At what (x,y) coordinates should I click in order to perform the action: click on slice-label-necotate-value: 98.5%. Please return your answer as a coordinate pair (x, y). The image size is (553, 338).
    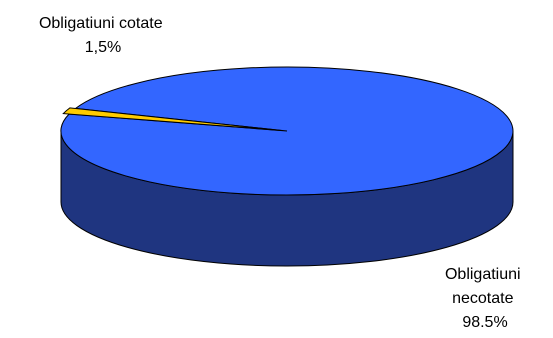
    Looking at the image, I should click on (484, 322).